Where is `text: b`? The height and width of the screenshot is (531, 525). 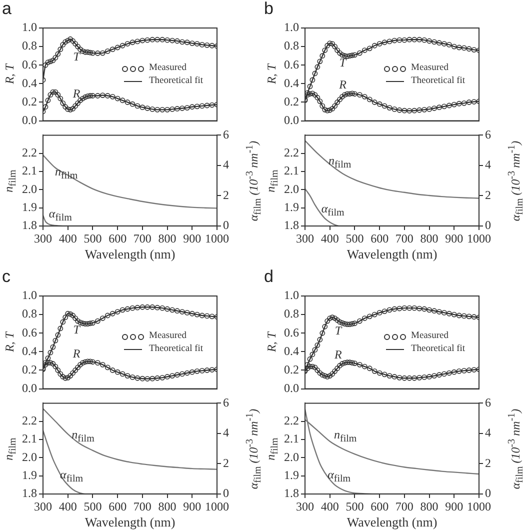
text: b is located at coordinates (269, 9).